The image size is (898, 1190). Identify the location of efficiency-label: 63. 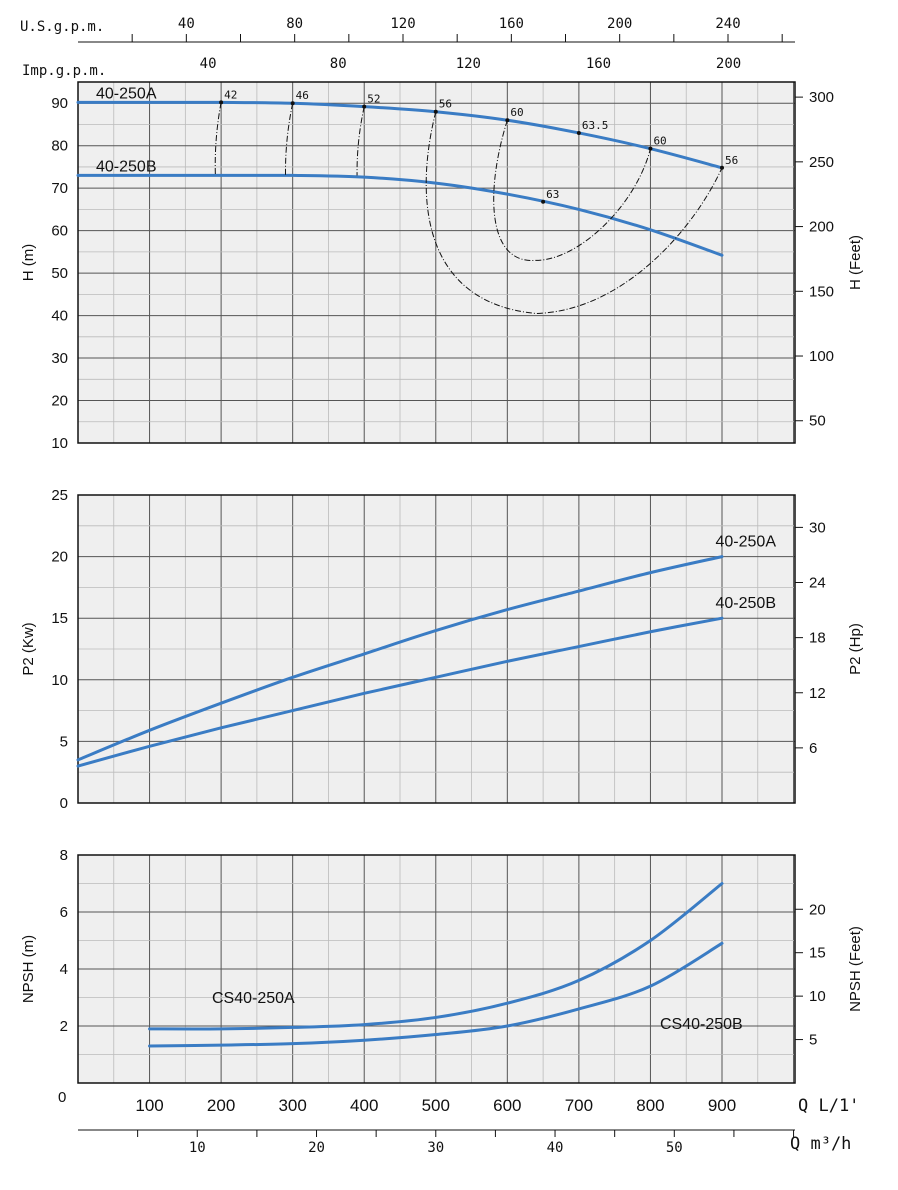
(552, 194).